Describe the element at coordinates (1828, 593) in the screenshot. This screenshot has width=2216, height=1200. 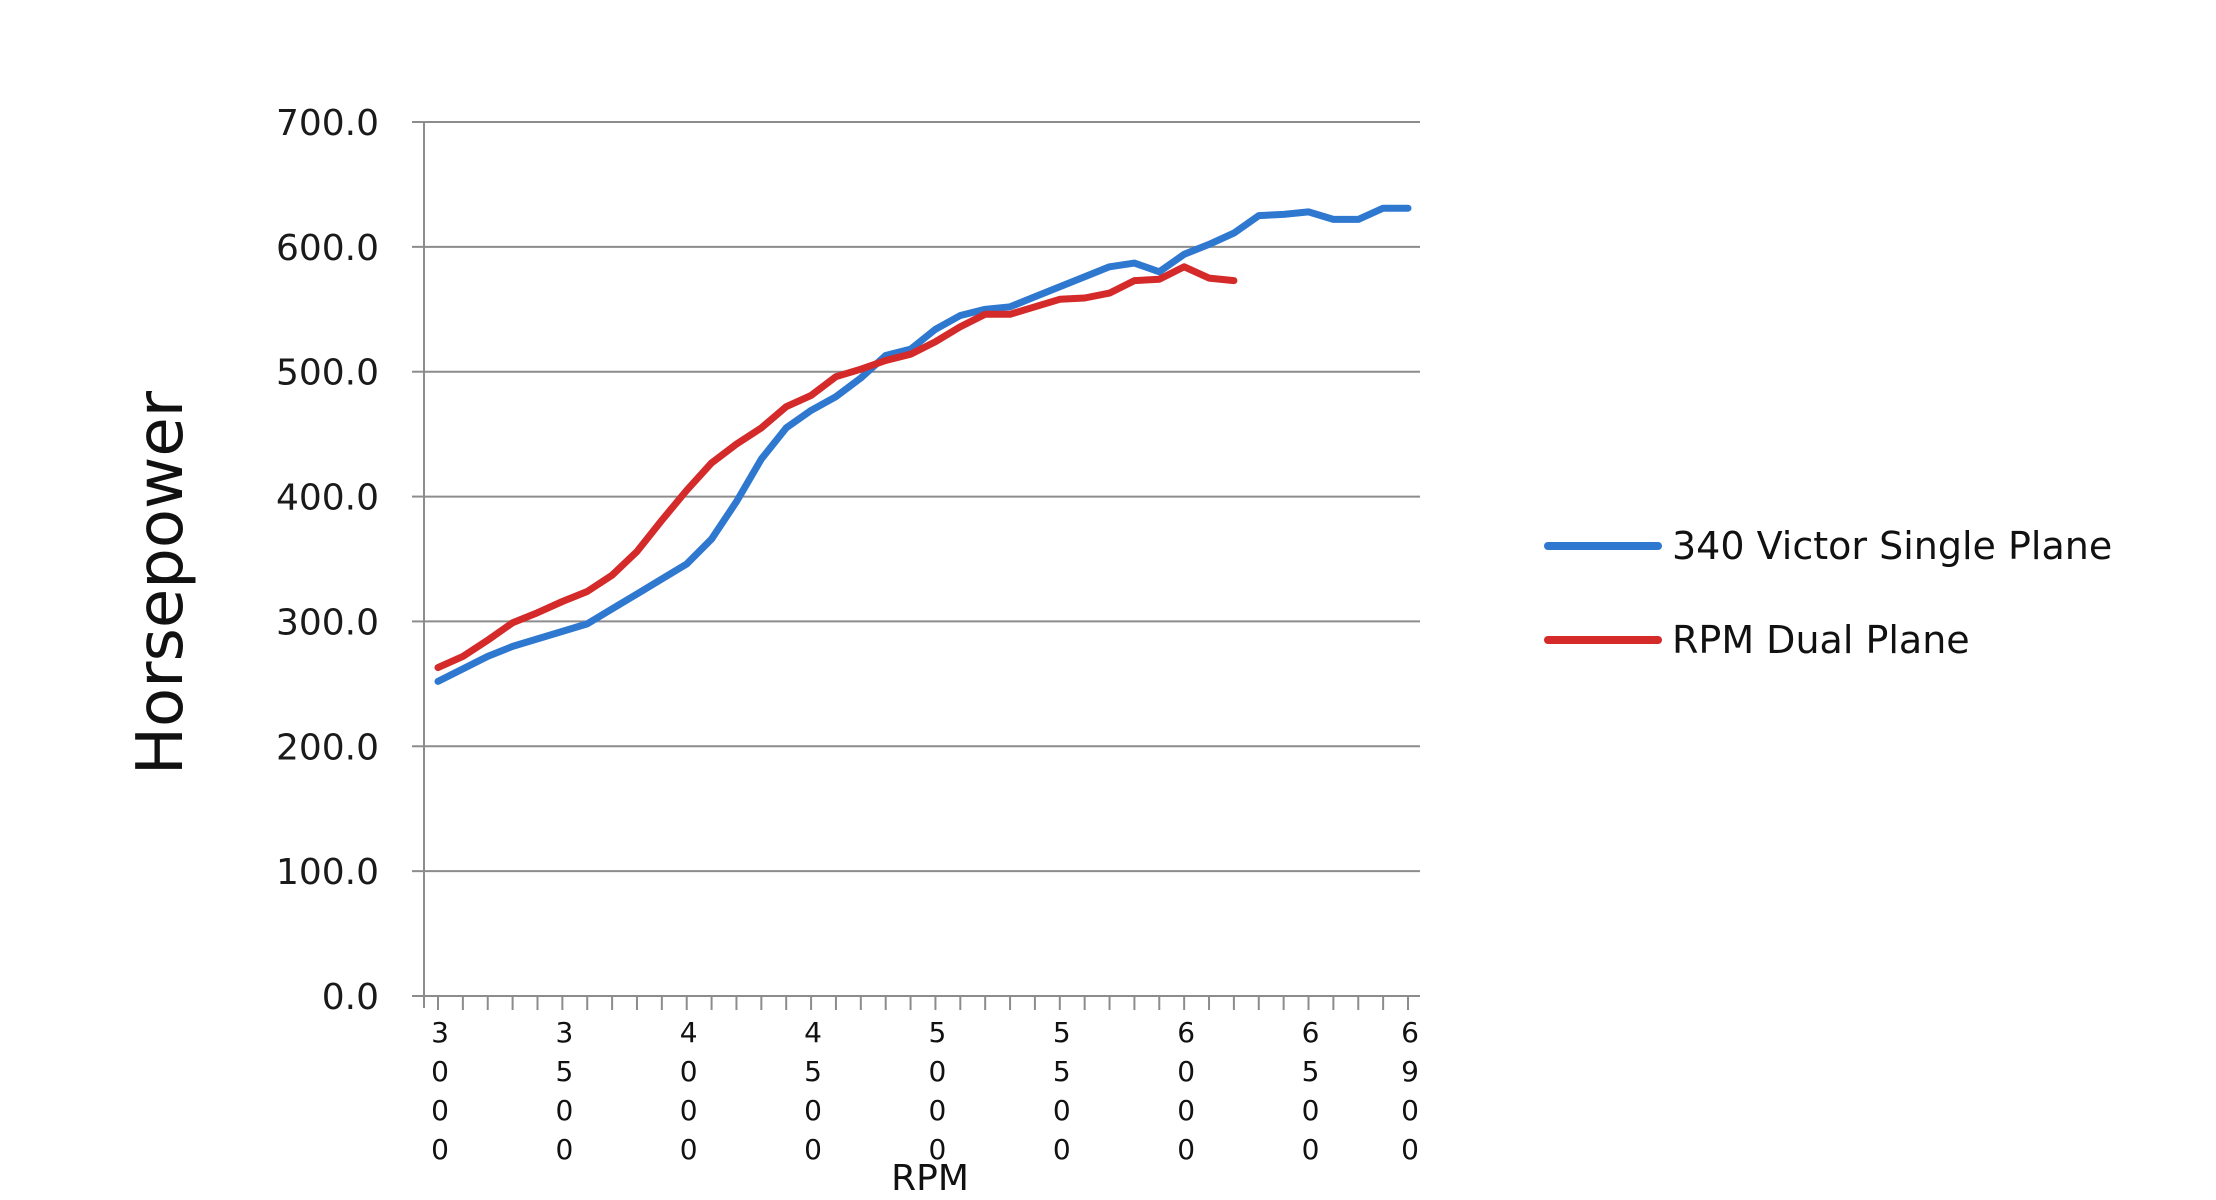
I see `legend: 340 Victor Single Plane RPM Dual Plane` at that location.